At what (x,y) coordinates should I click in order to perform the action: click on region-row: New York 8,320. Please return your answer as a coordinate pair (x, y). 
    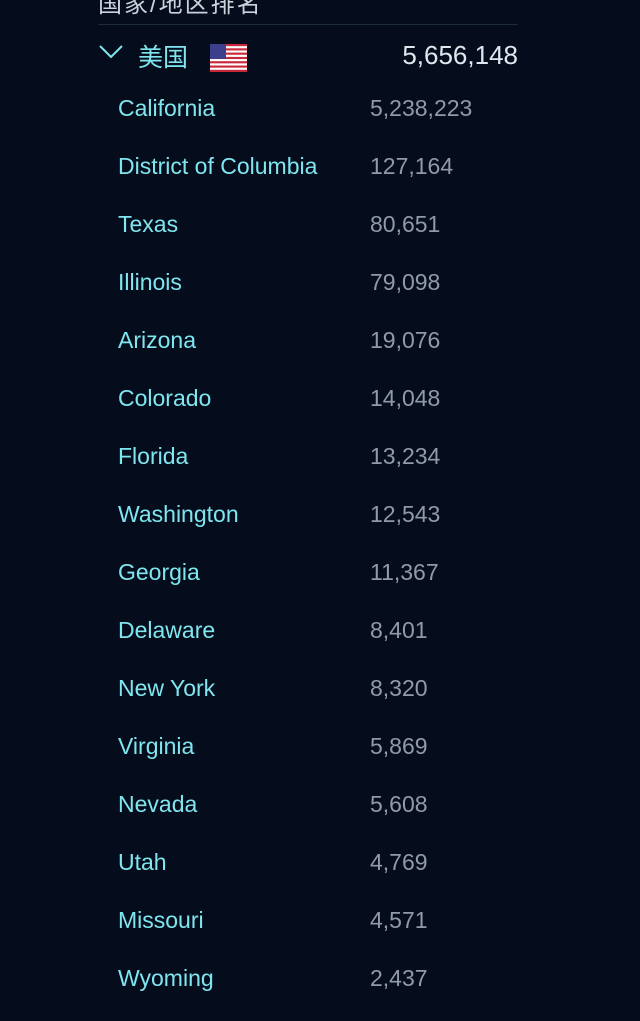
    Looking at the image, I should click on (320, 702).